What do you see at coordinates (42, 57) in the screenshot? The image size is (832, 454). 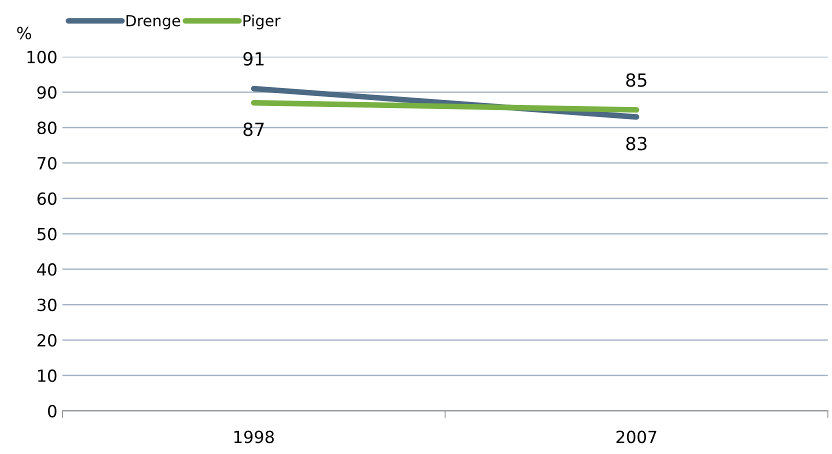 I see `y-tick-label: 100` at bounding box center [42, 57].